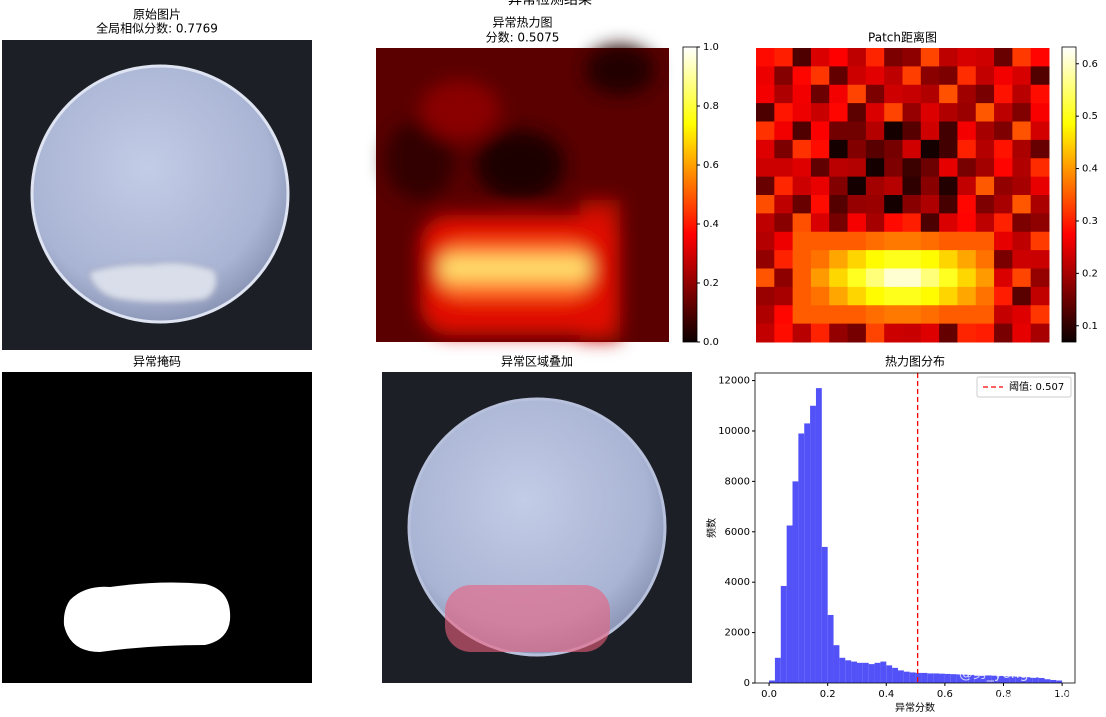  What do you see at coordinates (690, 194) in the screenshot?
I see `colorbar` at bounding box center [690, 194].